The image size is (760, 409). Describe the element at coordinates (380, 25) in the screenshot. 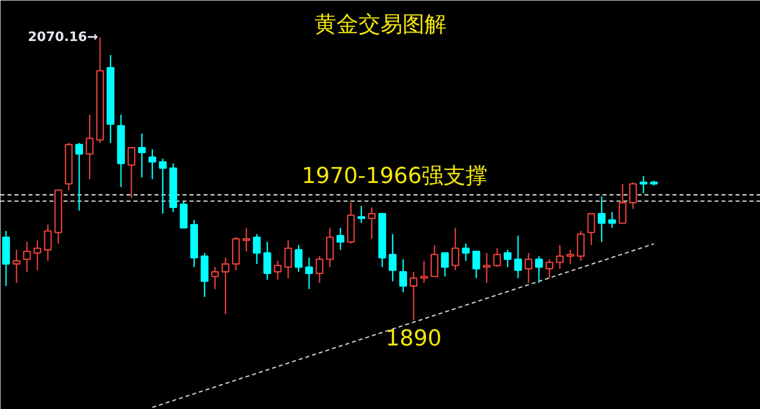

I see `chart-title: 黄金交易图解` at that location.